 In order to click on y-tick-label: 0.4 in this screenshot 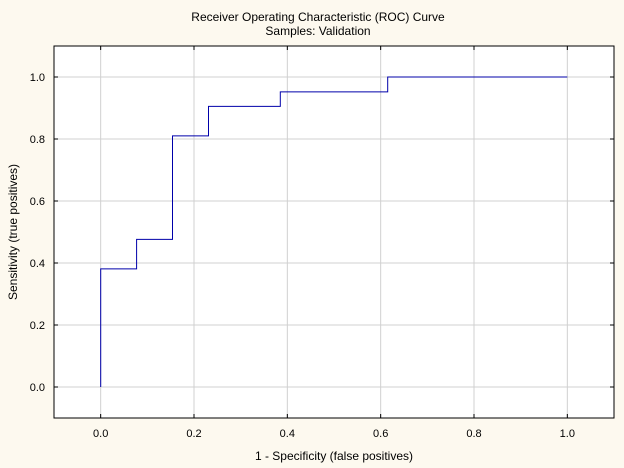, I will do `click(37, 264)`.